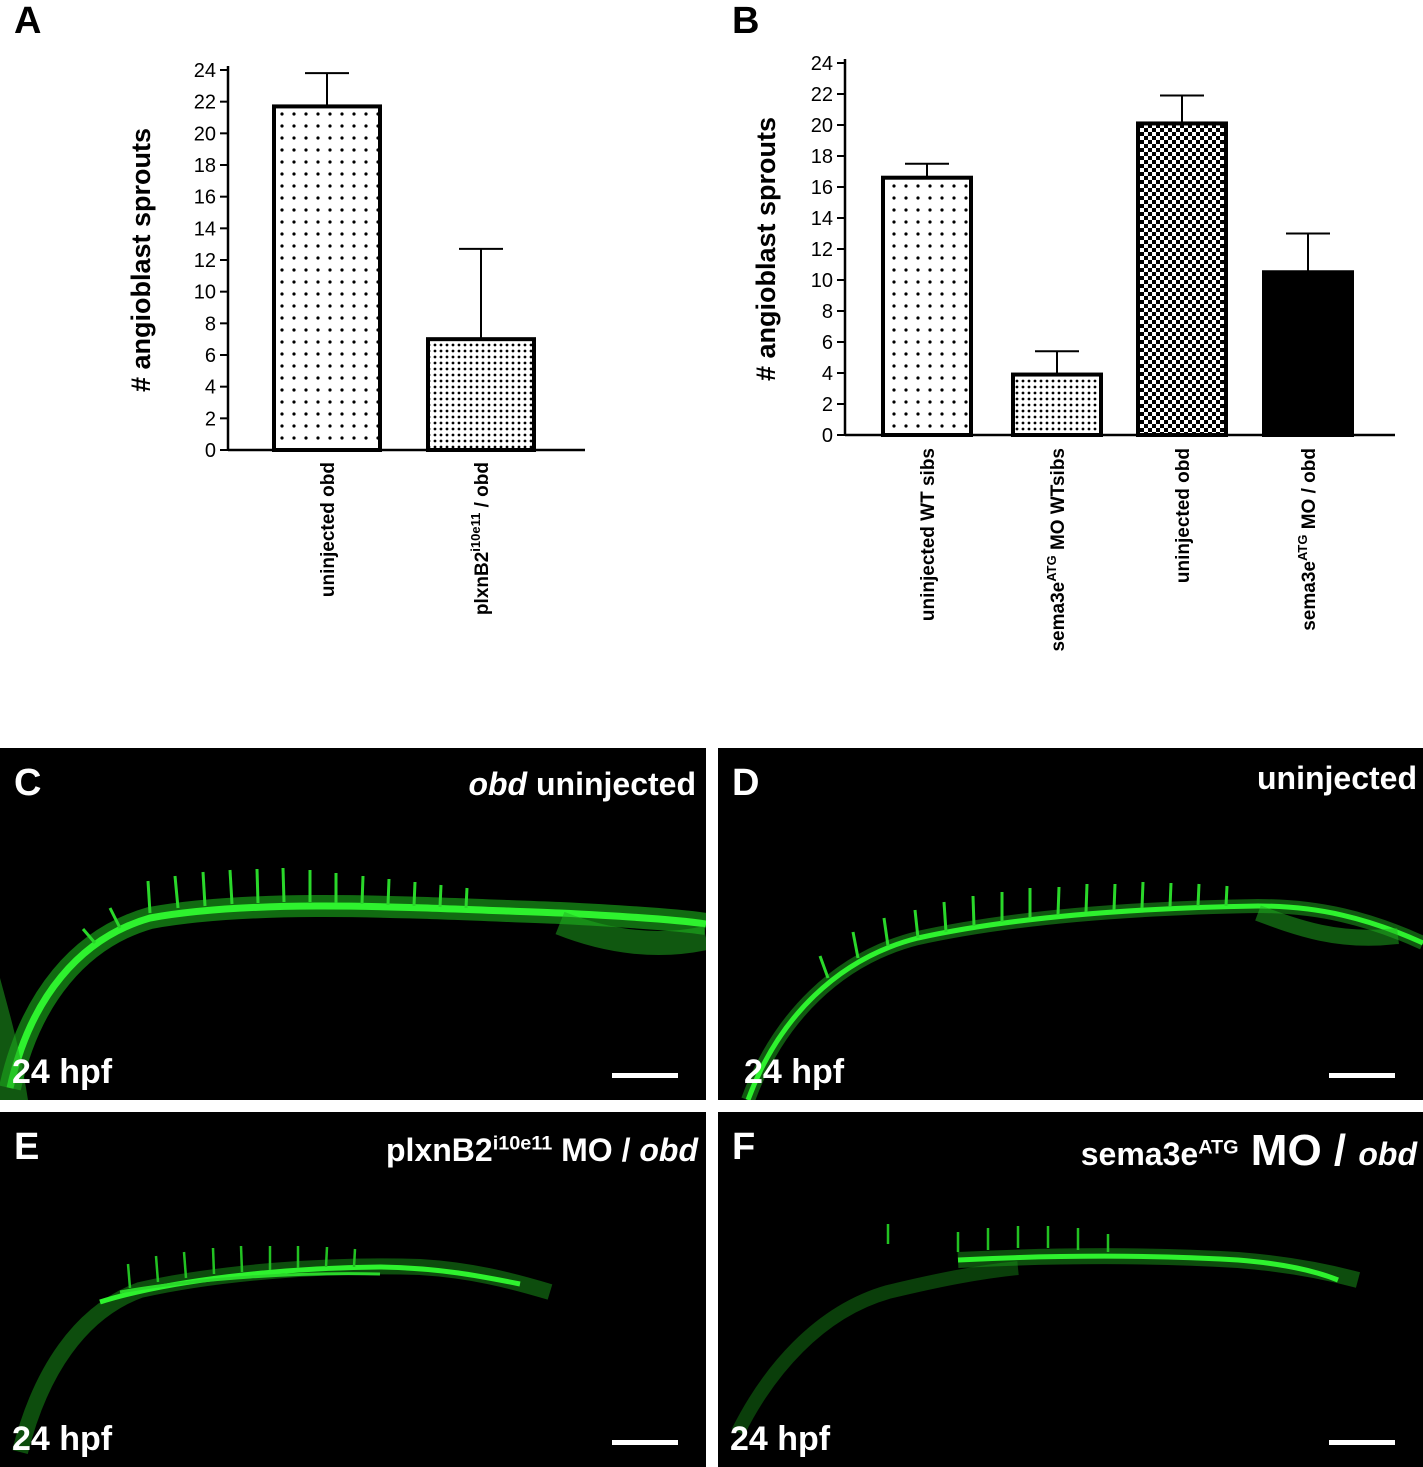 This screenshot has width=1423, height=1467. What do you see at coordinates (1298, 1150) in the screenshot?
I see `micrograph-f-title-rest: MO /` at bounding box center [1298, 1150].